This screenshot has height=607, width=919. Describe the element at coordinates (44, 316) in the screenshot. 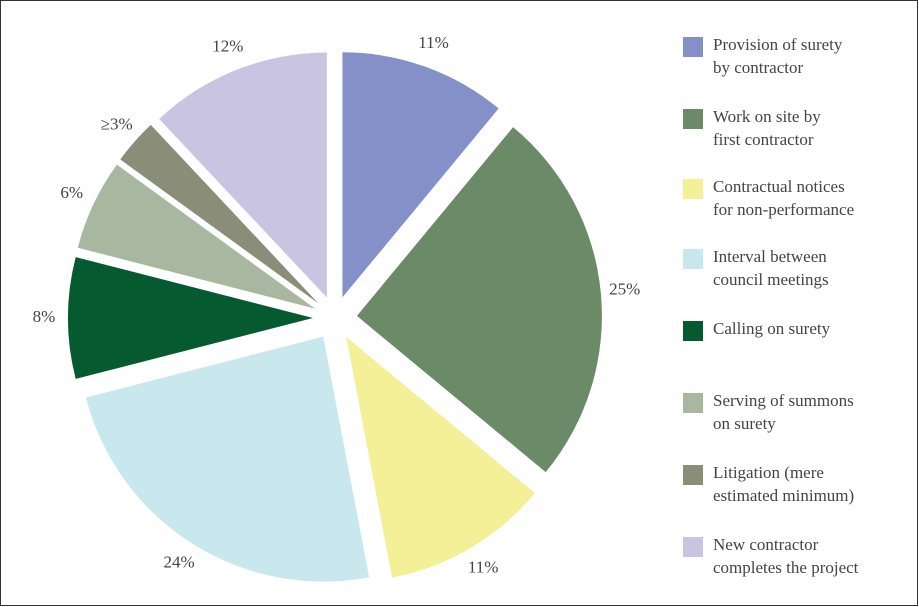

I see `data-label: 8%` at that location.